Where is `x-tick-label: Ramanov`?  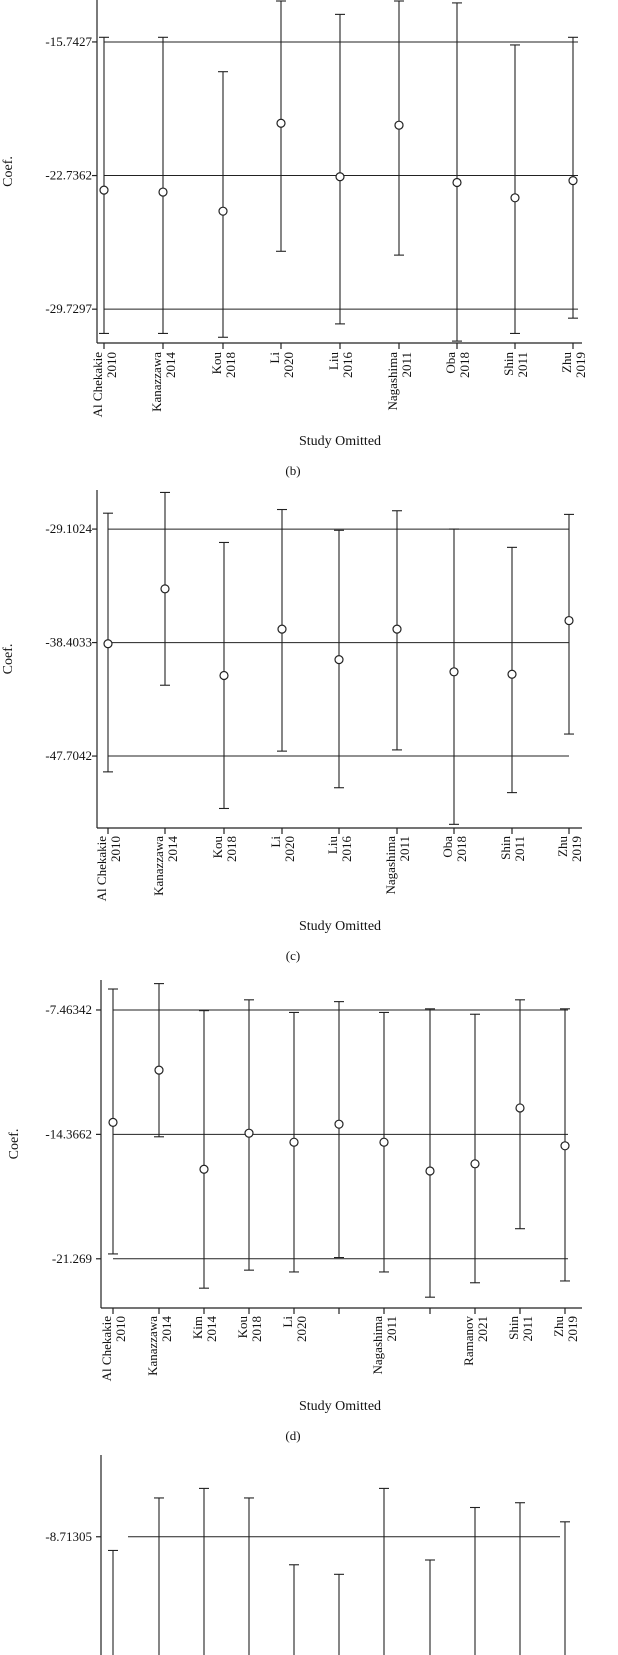
x-tick-label: Ramanov is located at coordinates (468, 1341).